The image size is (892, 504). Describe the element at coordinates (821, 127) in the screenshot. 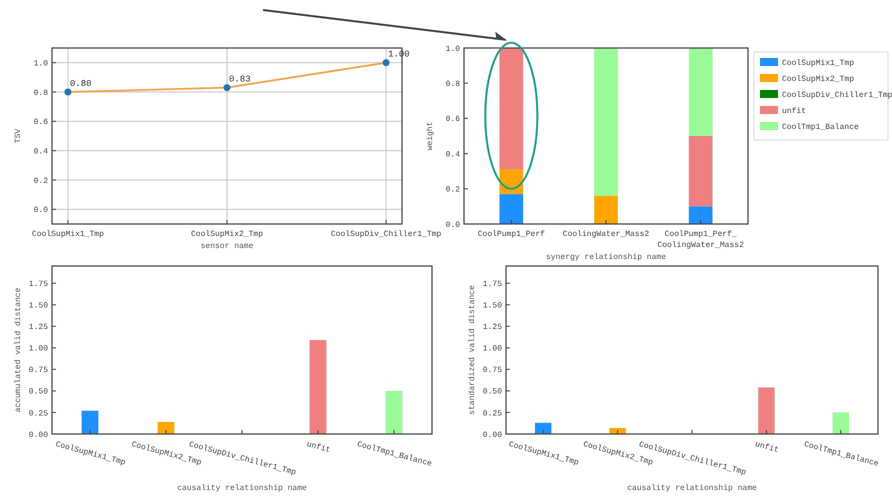

I see `legend-label: CoolTmp1_Balance` at that location.